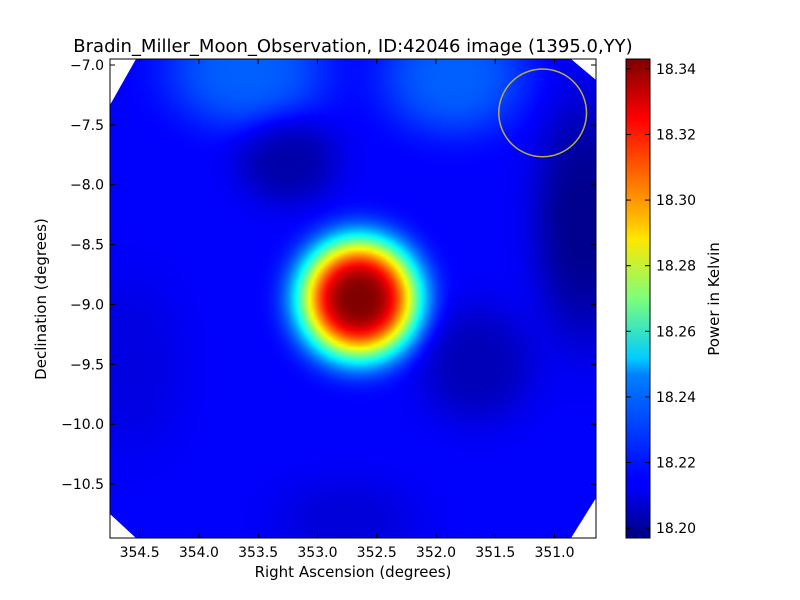 The width and height of the screenshot is (800, 600). I want to click on colorbar-tick-label: 18.24, so click(676, 398).